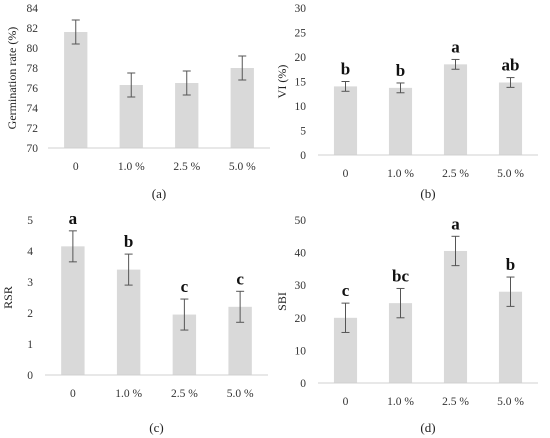 The height and width of the screenshot is (438, 550). What do you see at coordinates (301, 254) in the screenshot?
I see `y-tick-label: 40` at bounding box center [301, 254].